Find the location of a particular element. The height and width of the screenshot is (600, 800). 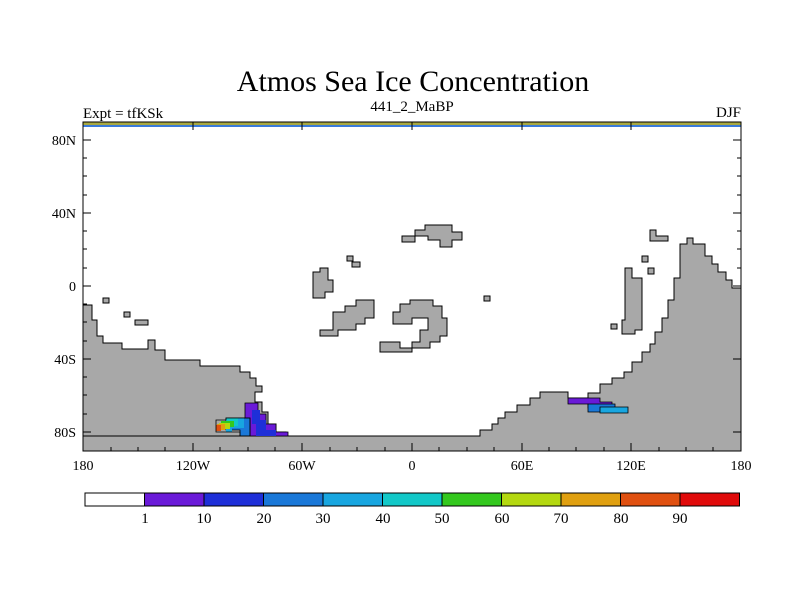

x-tick-label: 60W is located at coordinates (302, 466).